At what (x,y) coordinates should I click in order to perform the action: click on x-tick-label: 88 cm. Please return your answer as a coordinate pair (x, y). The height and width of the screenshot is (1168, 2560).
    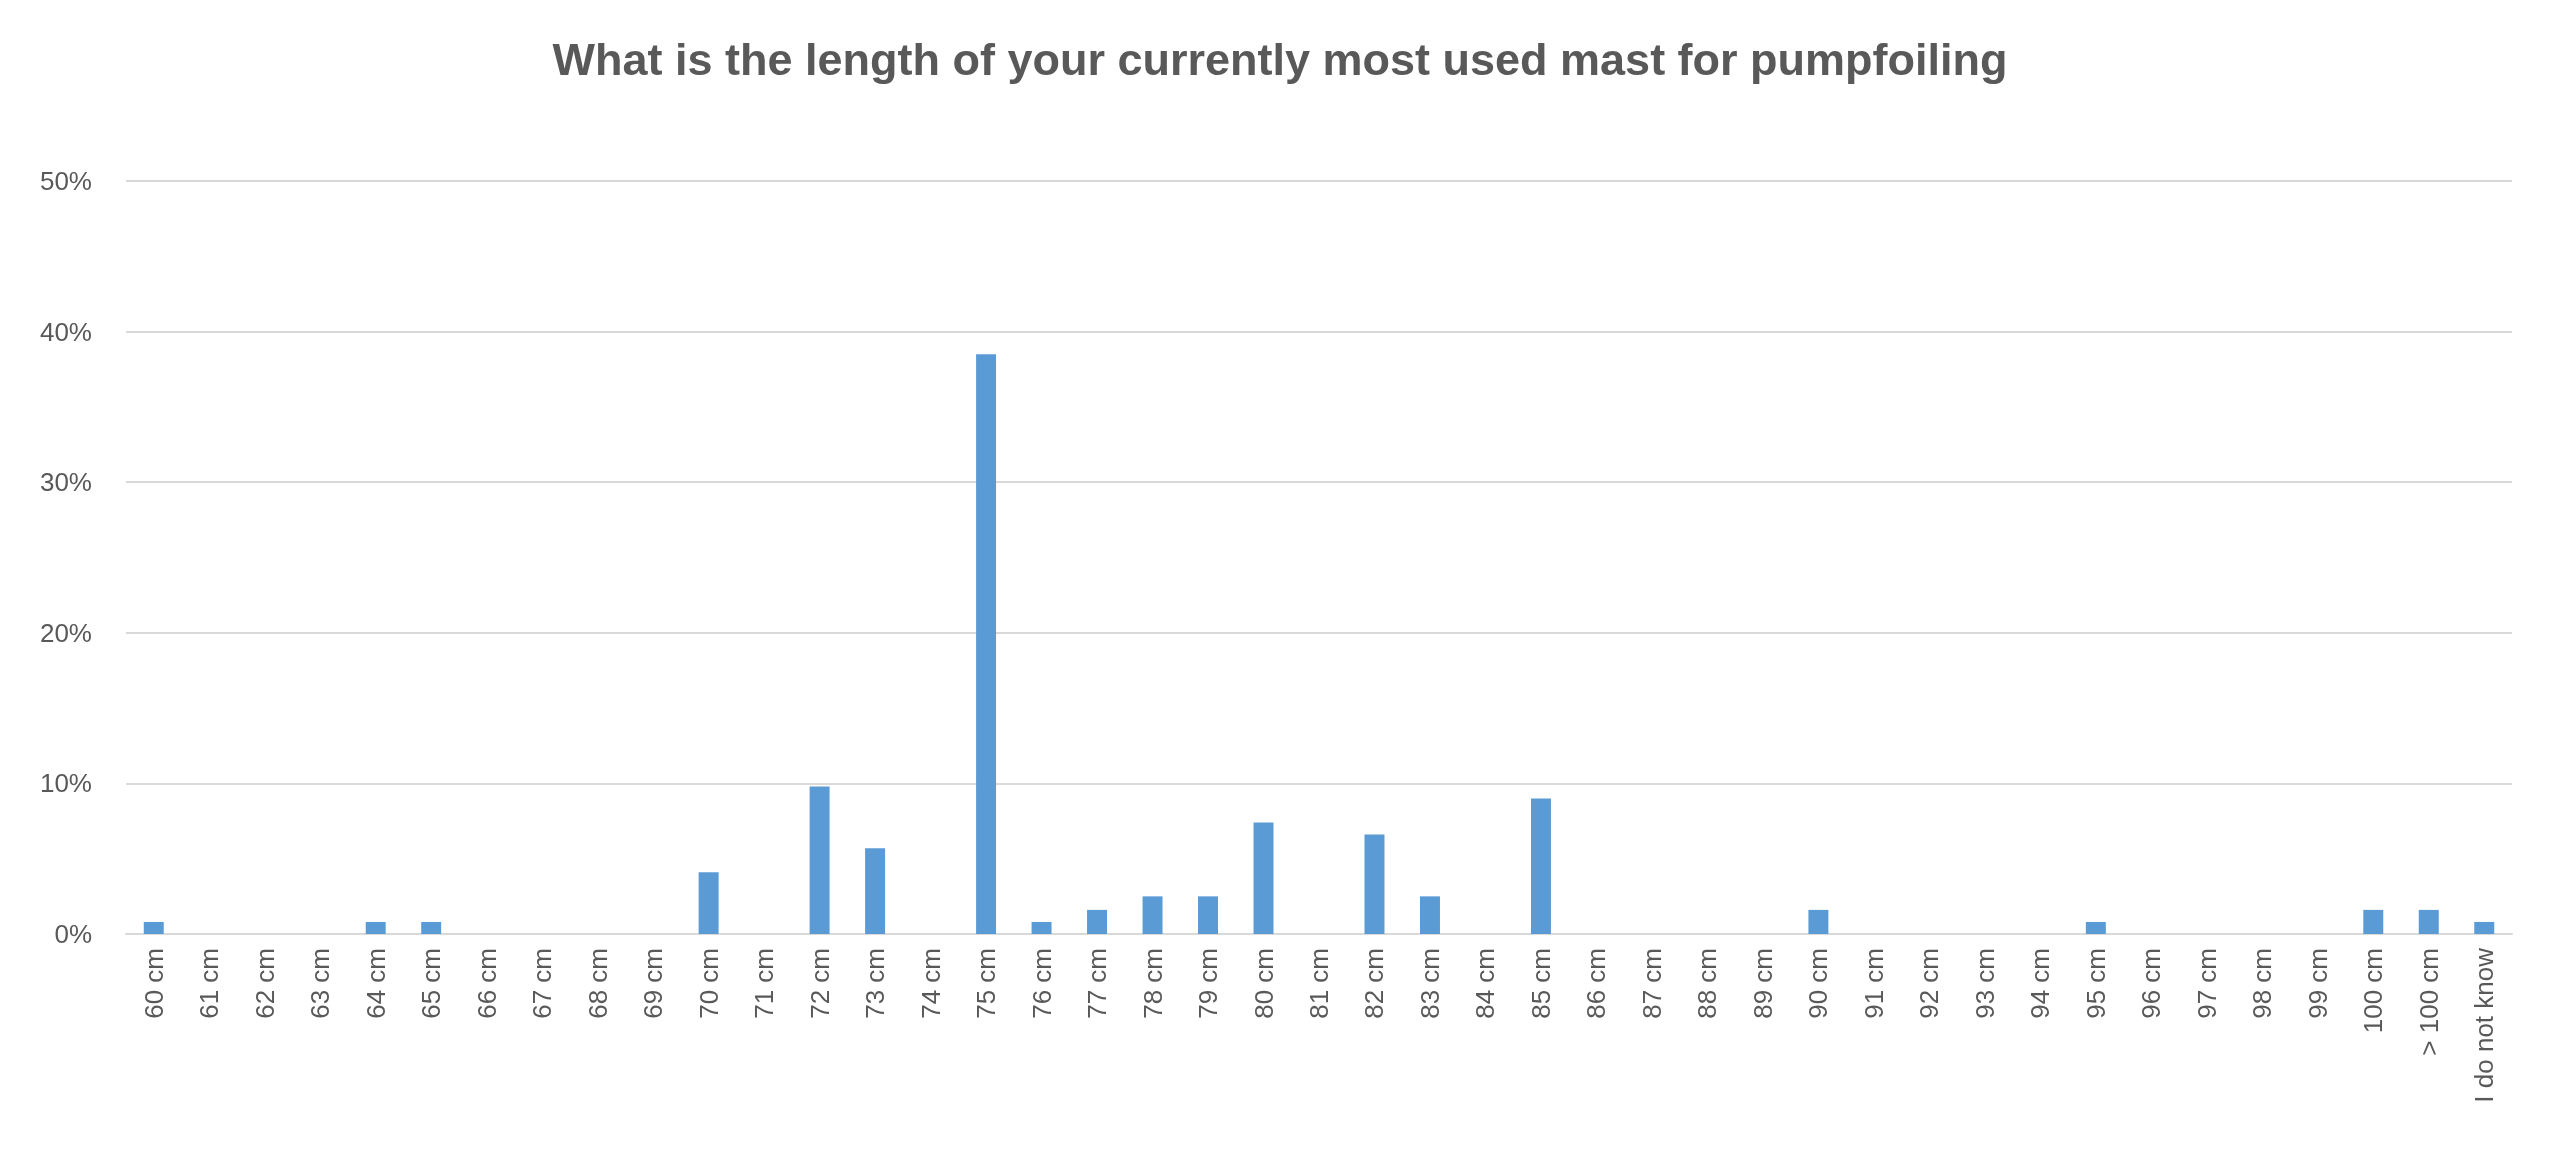
    Looking at the image, I should click on (1707, 983).